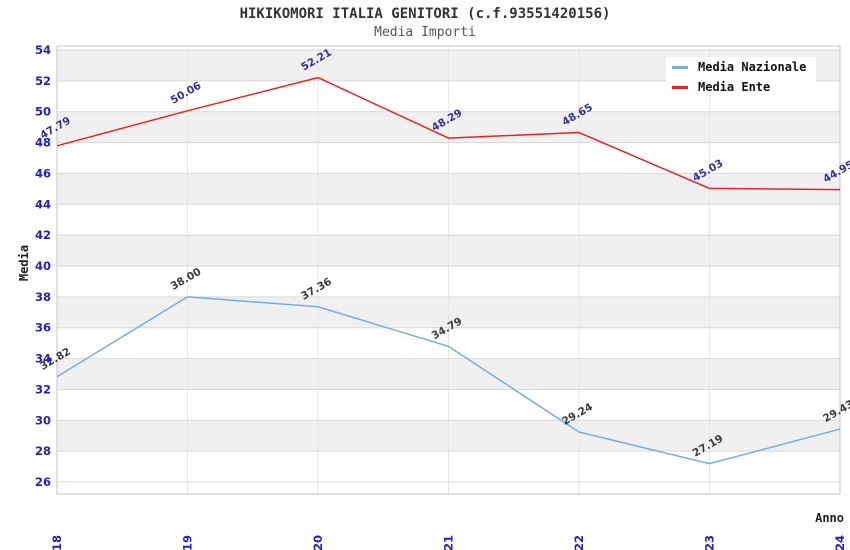 Image resolution: width=850 pixels, height=550 pixels. I want to click on legend-item-media-ente: Media Ente, so click(741, 87).